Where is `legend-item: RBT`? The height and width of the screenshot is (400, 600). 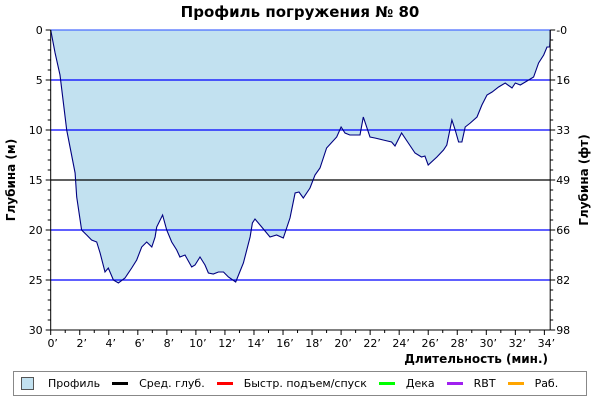 legend-item: RBT is located at coordinates (471, 383).